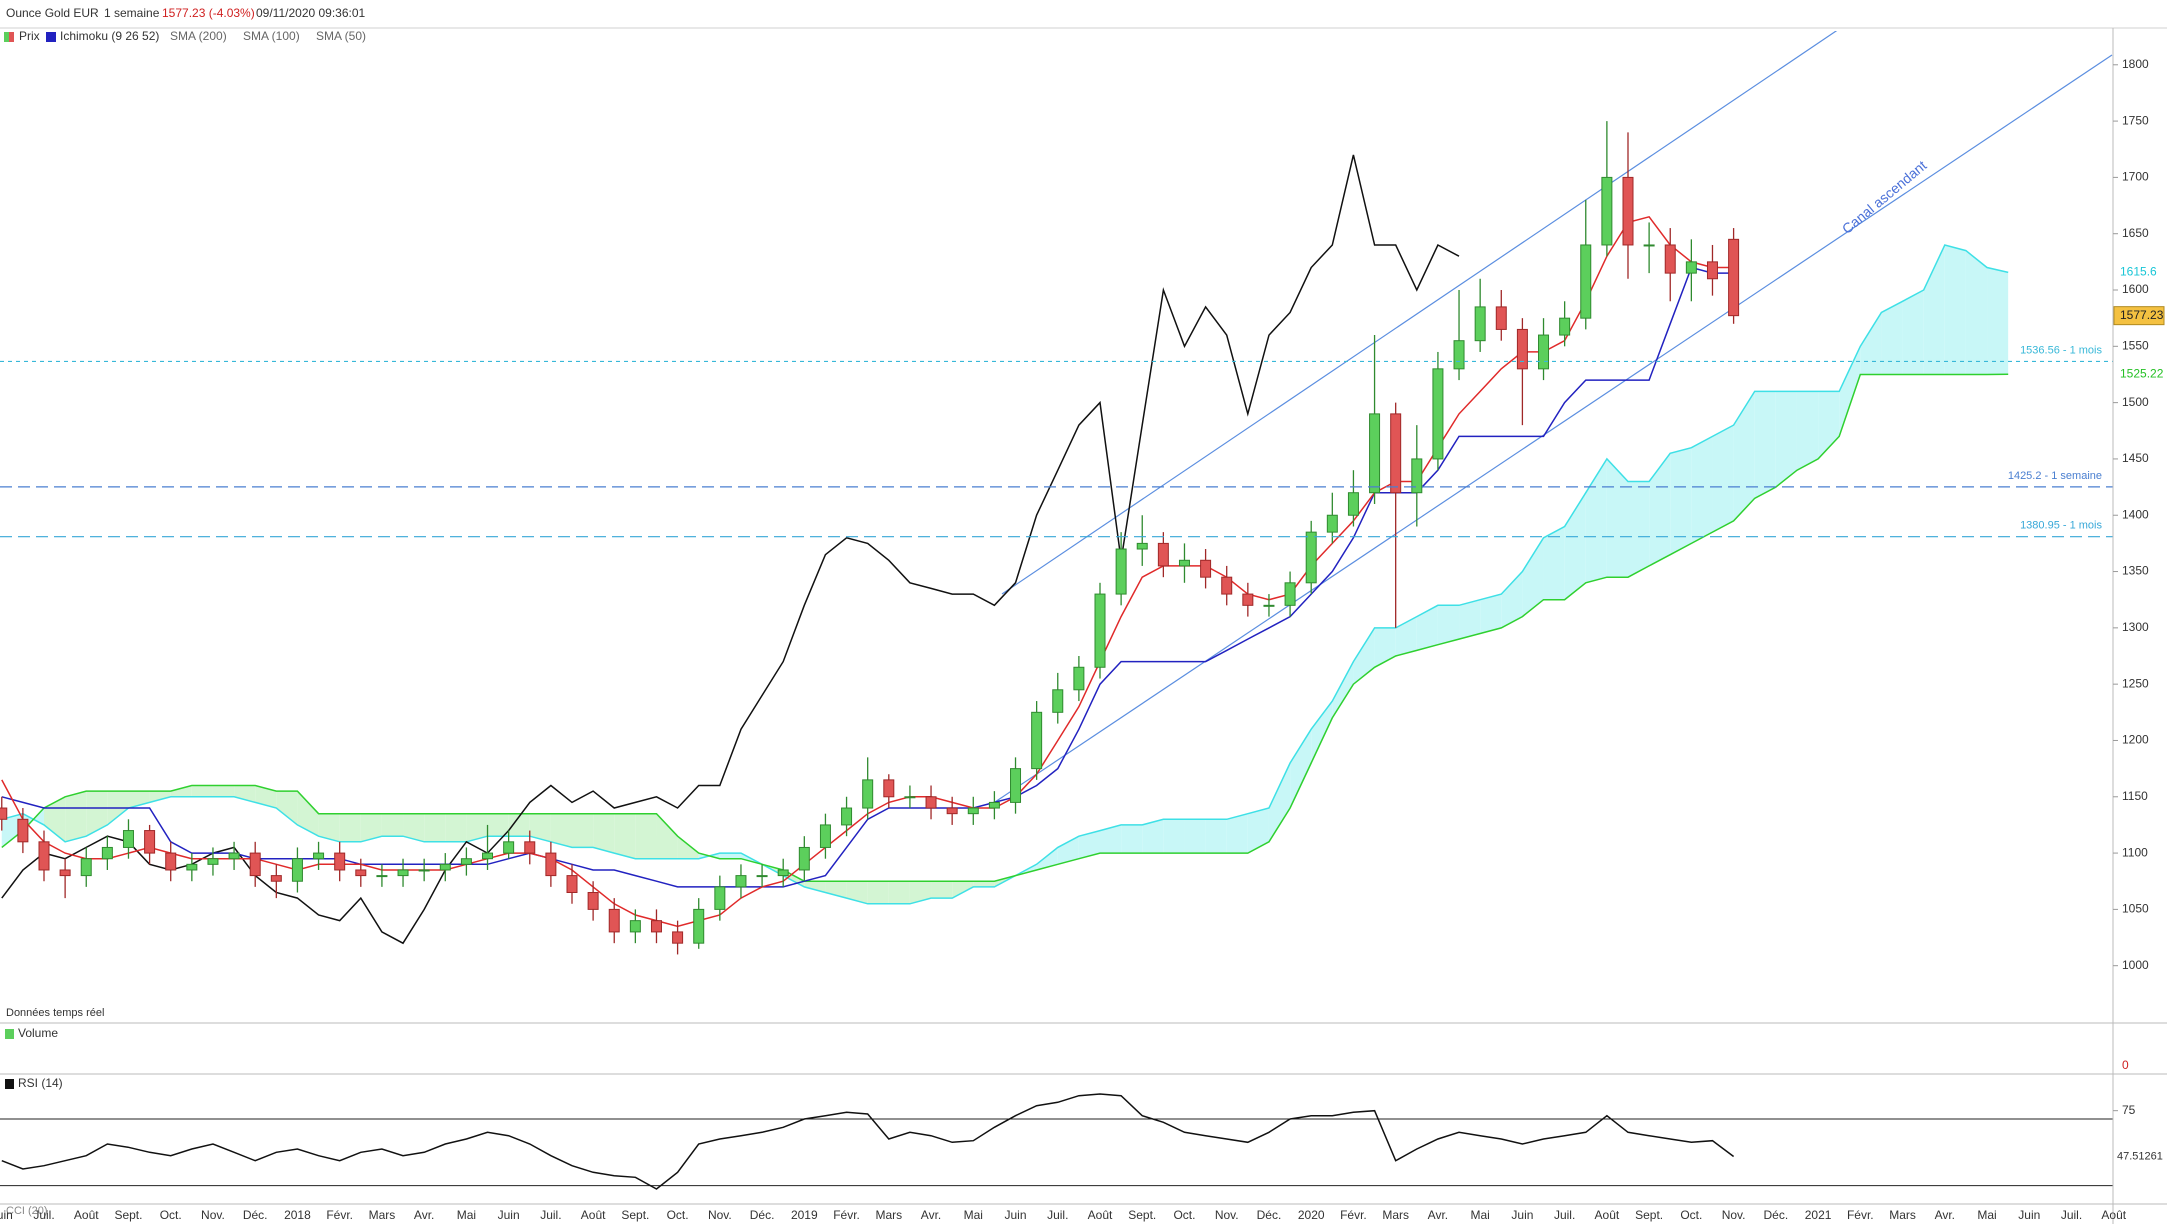 Image resolution: width=2167 pixels, height=1224 pixels. I want to click on y-tick-label: 1350, so click(2135, 571).